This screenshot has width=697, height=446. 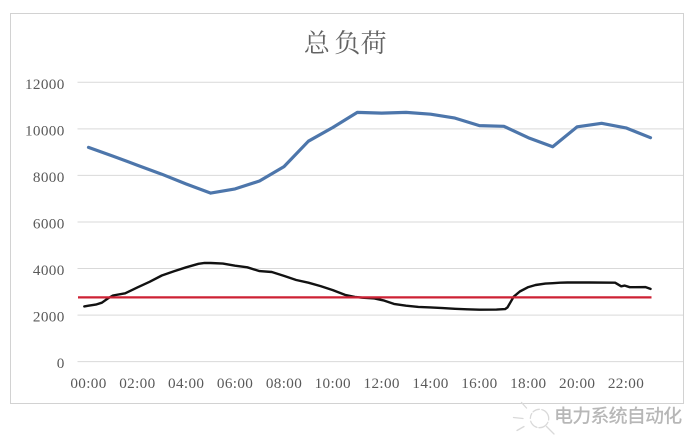 I want to click on svg-text: 10:00, so click(x=333, y=383).